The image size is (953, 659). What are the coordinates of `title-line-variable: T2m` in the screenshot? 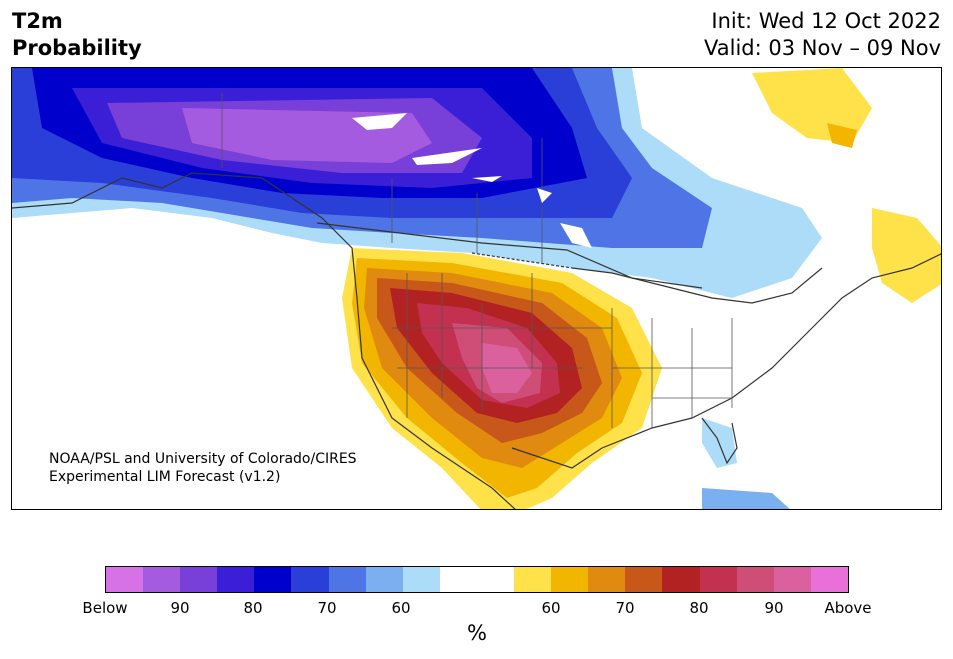 It's located at (37, 21).